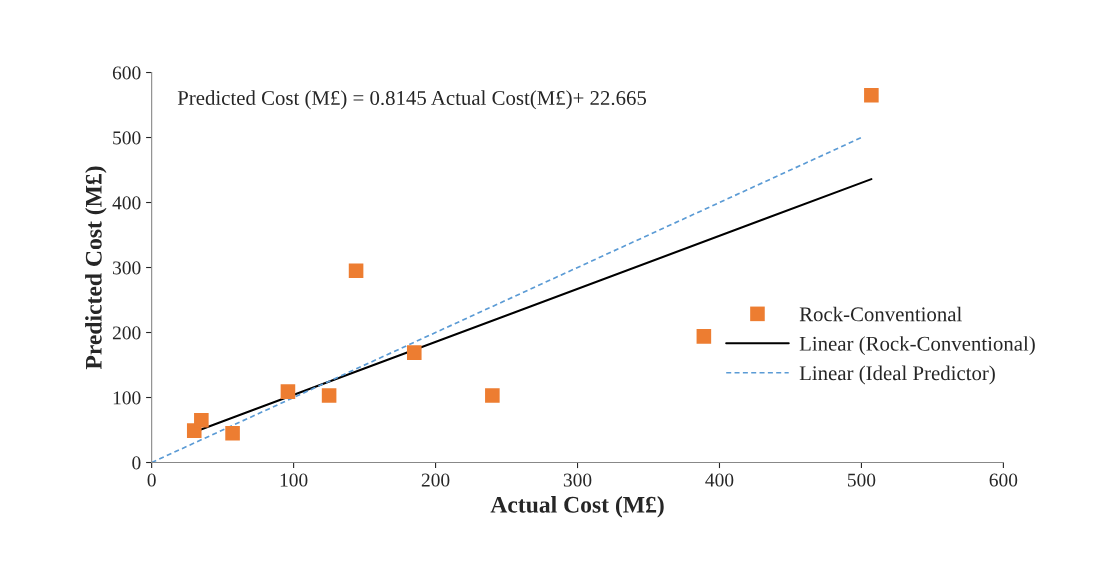 This screenshot has width=1099, height=571. Describe the element at coordinates (127, 138) in the screenshot. I see `y-tick-label: 500` at that location.